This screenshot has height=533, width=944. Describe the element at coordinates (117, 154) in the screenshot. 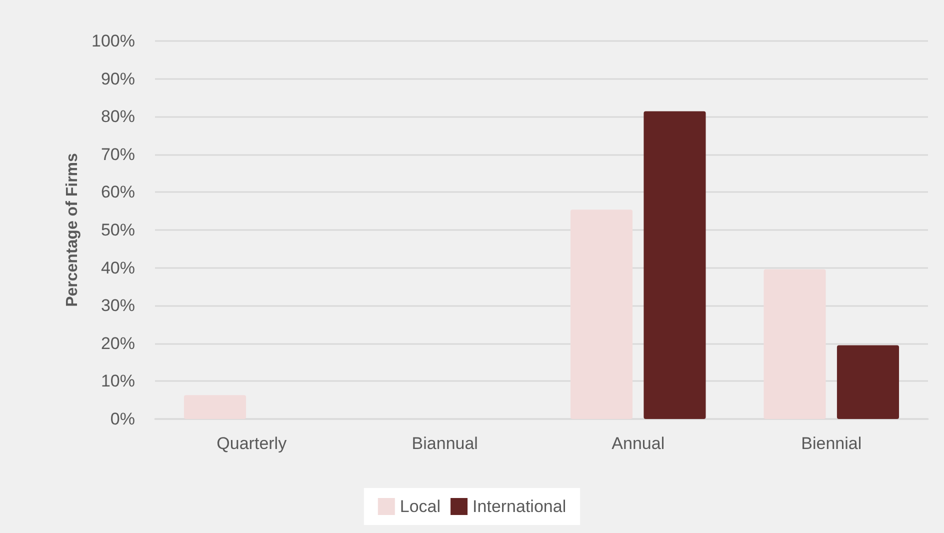

I see `y-tick-label: 70%` at that location.